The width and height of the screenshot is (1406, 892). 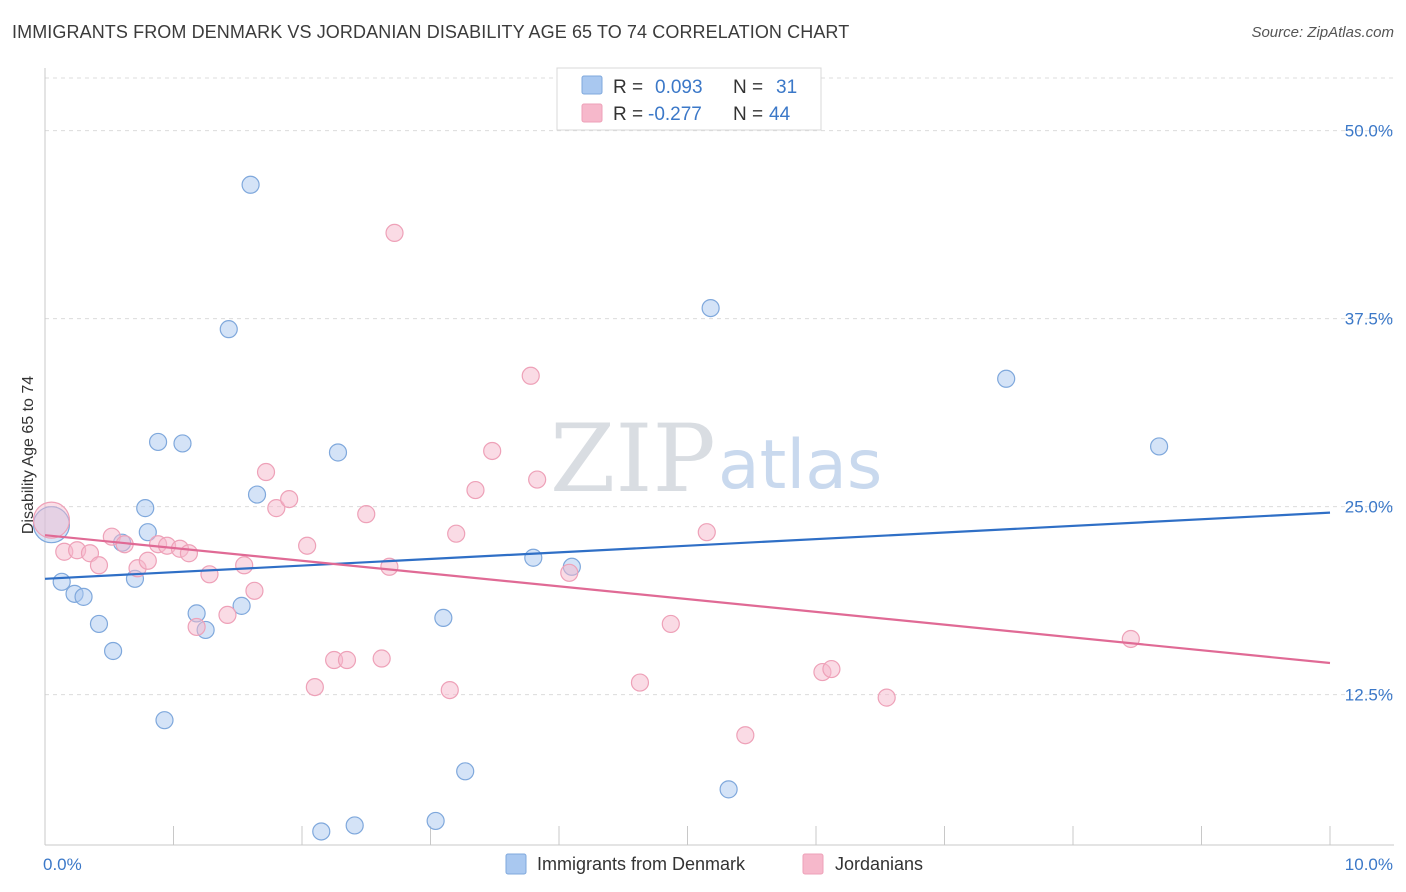 I want to click on legend-box: R = 0.093 N = 31 R = -0.277 N = 44, so click(x=689, y=99).